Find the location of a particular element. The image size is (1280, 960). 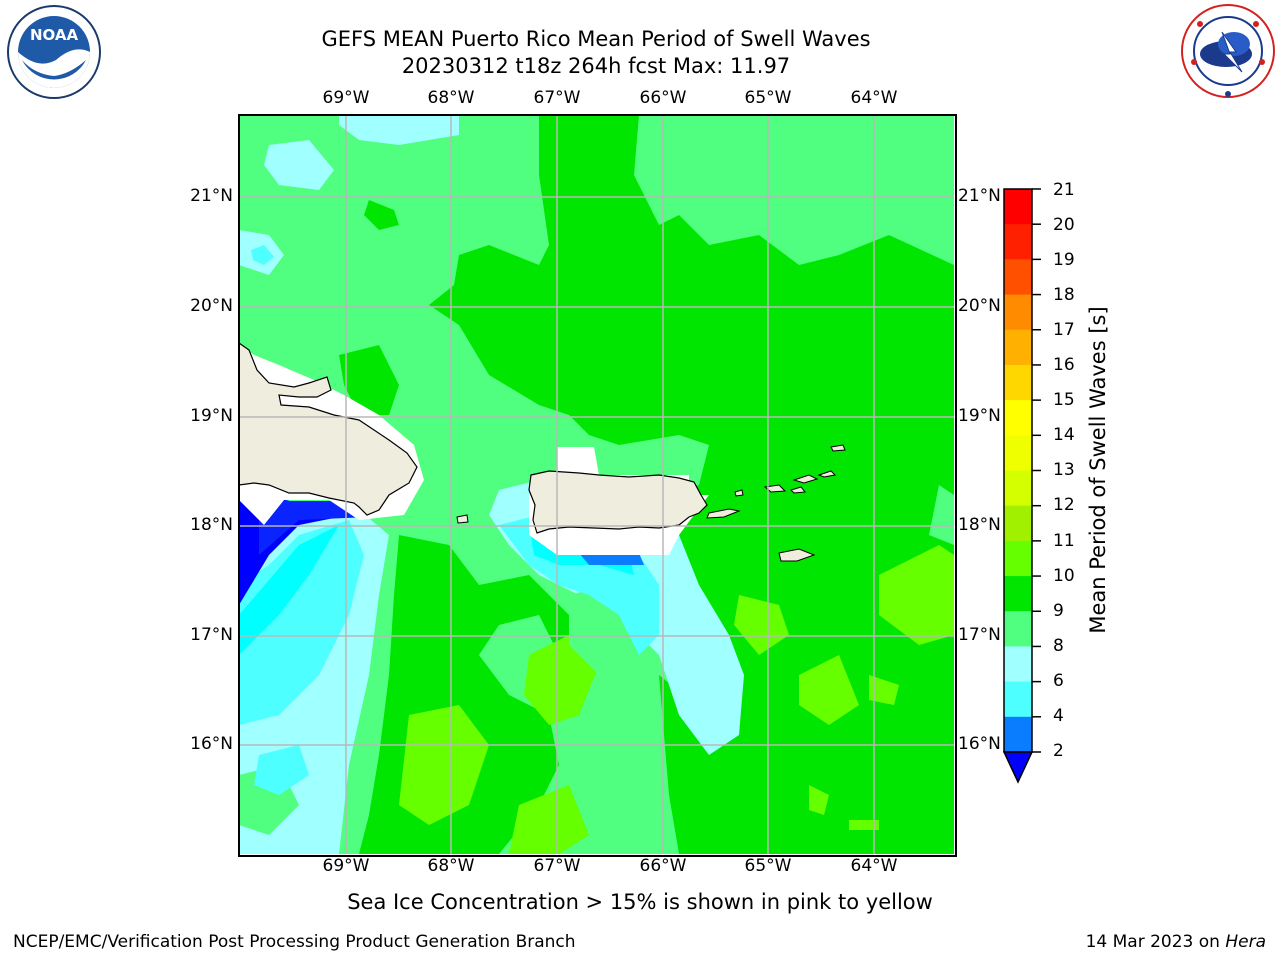

colorbar-tick-label: 6 is located at coordinates (1058, 681).